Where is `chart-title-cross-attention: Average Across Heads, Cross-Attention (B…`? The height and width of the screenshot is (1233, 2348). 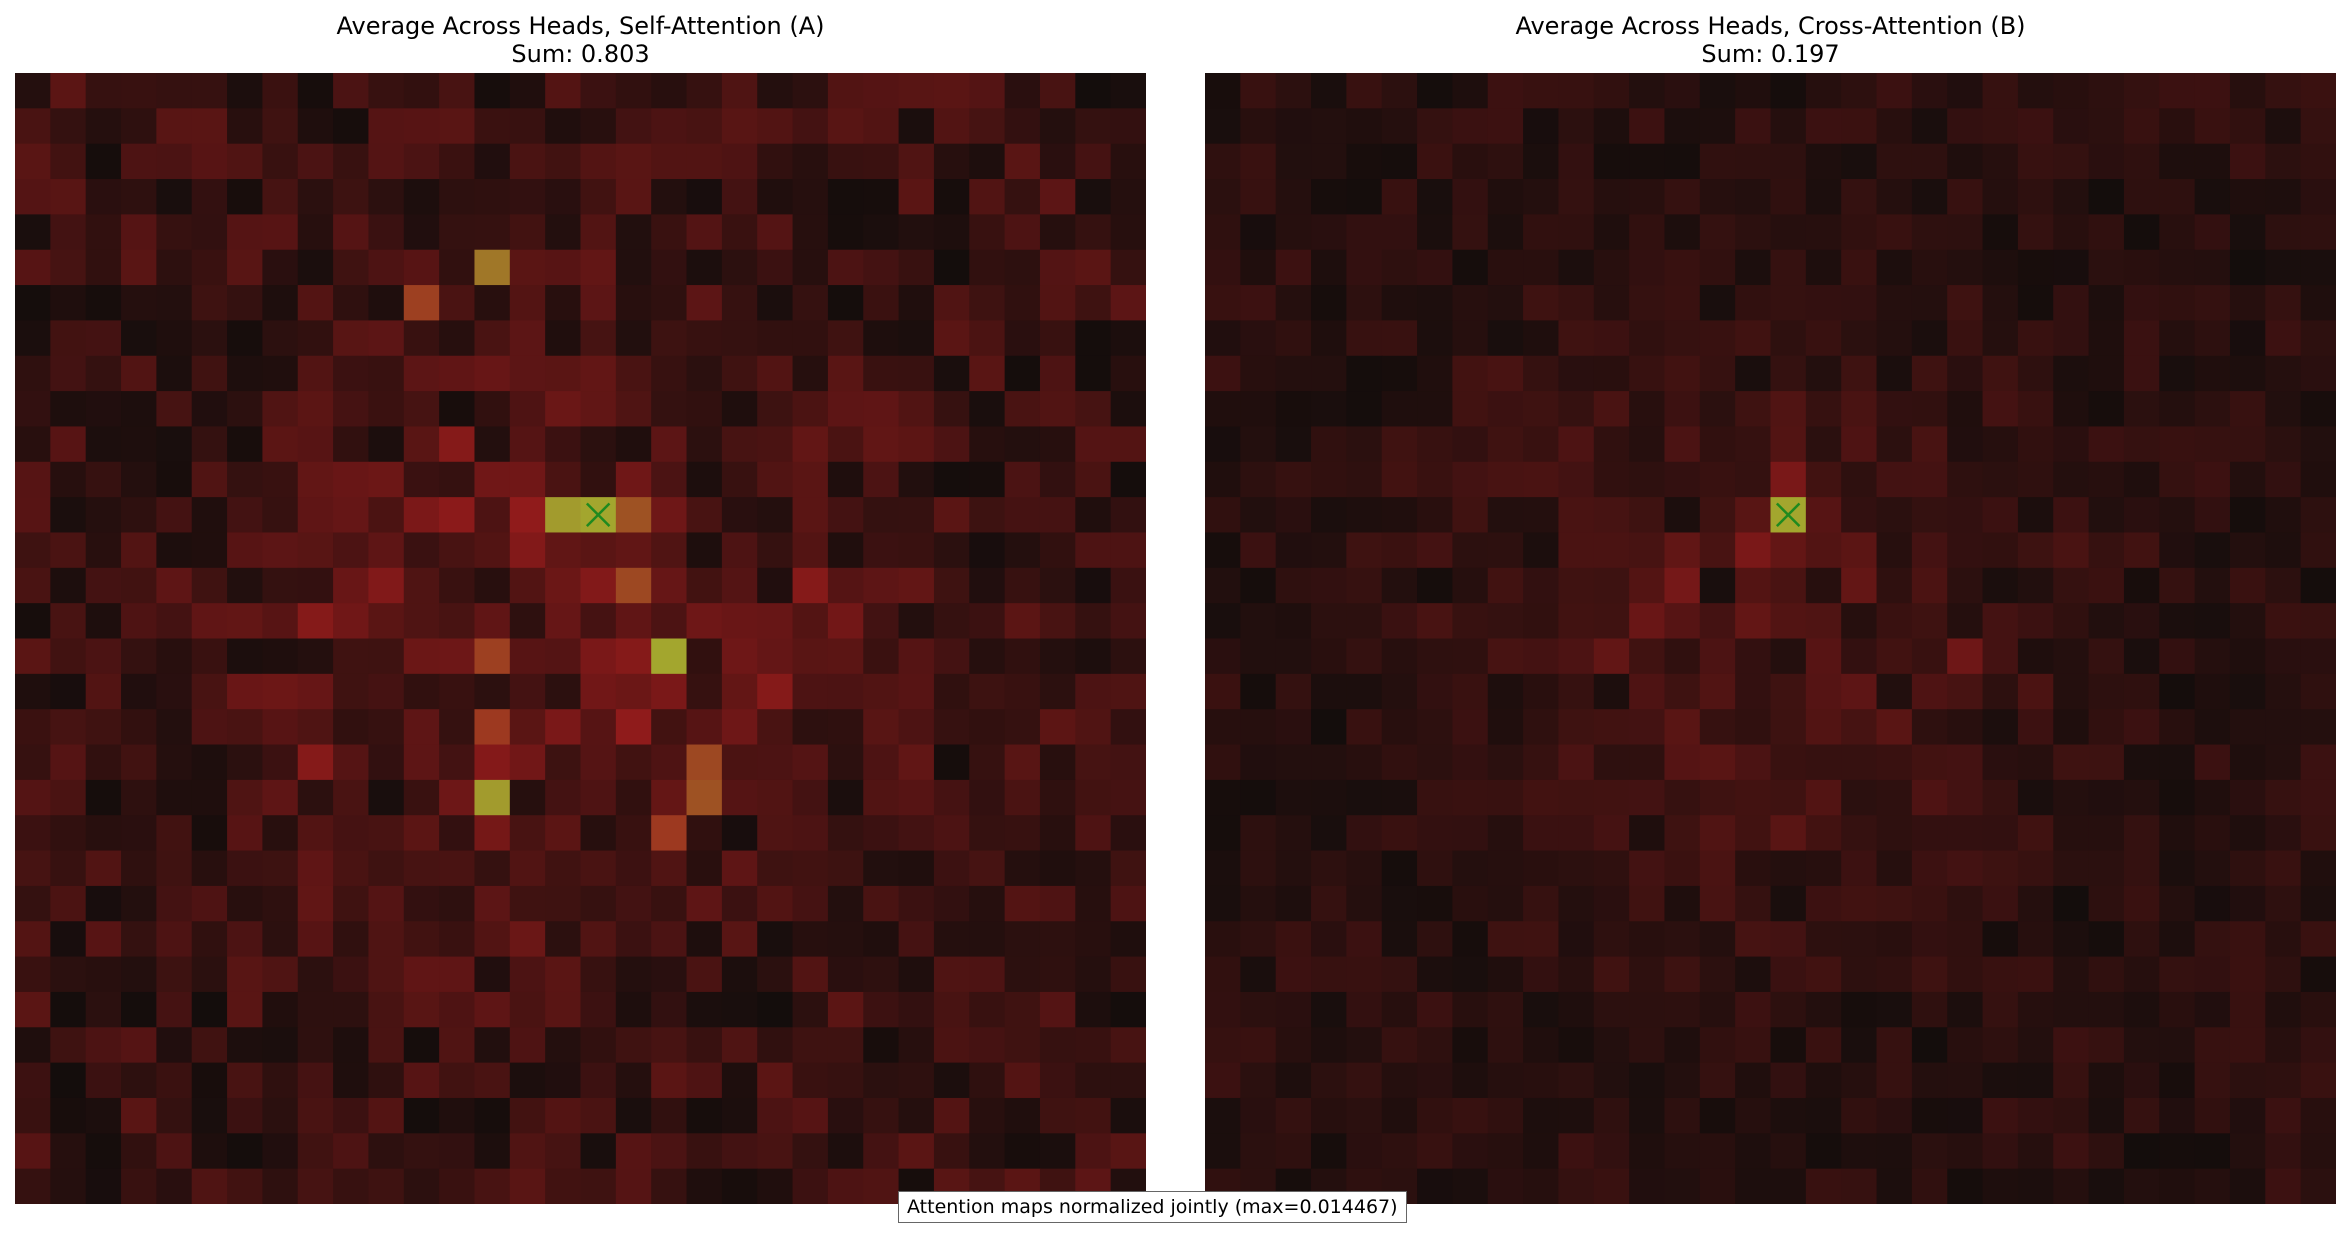 chart-title-cross-attention: Average Across Heads, Cross-Attention (B… is located at coordinates (1770, 26).